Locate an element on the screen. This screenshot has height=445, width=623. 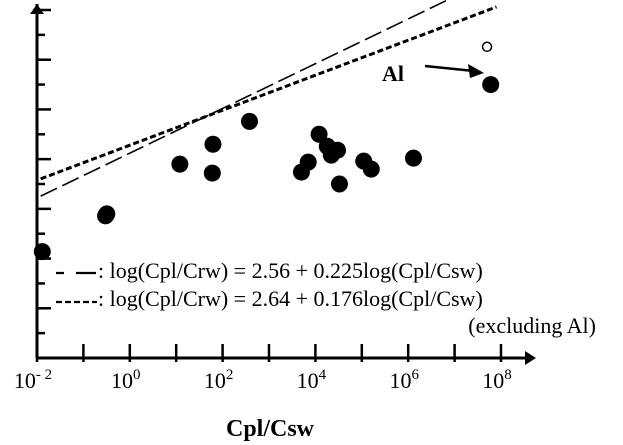
al-open-point is located at coordinates (487, 47).